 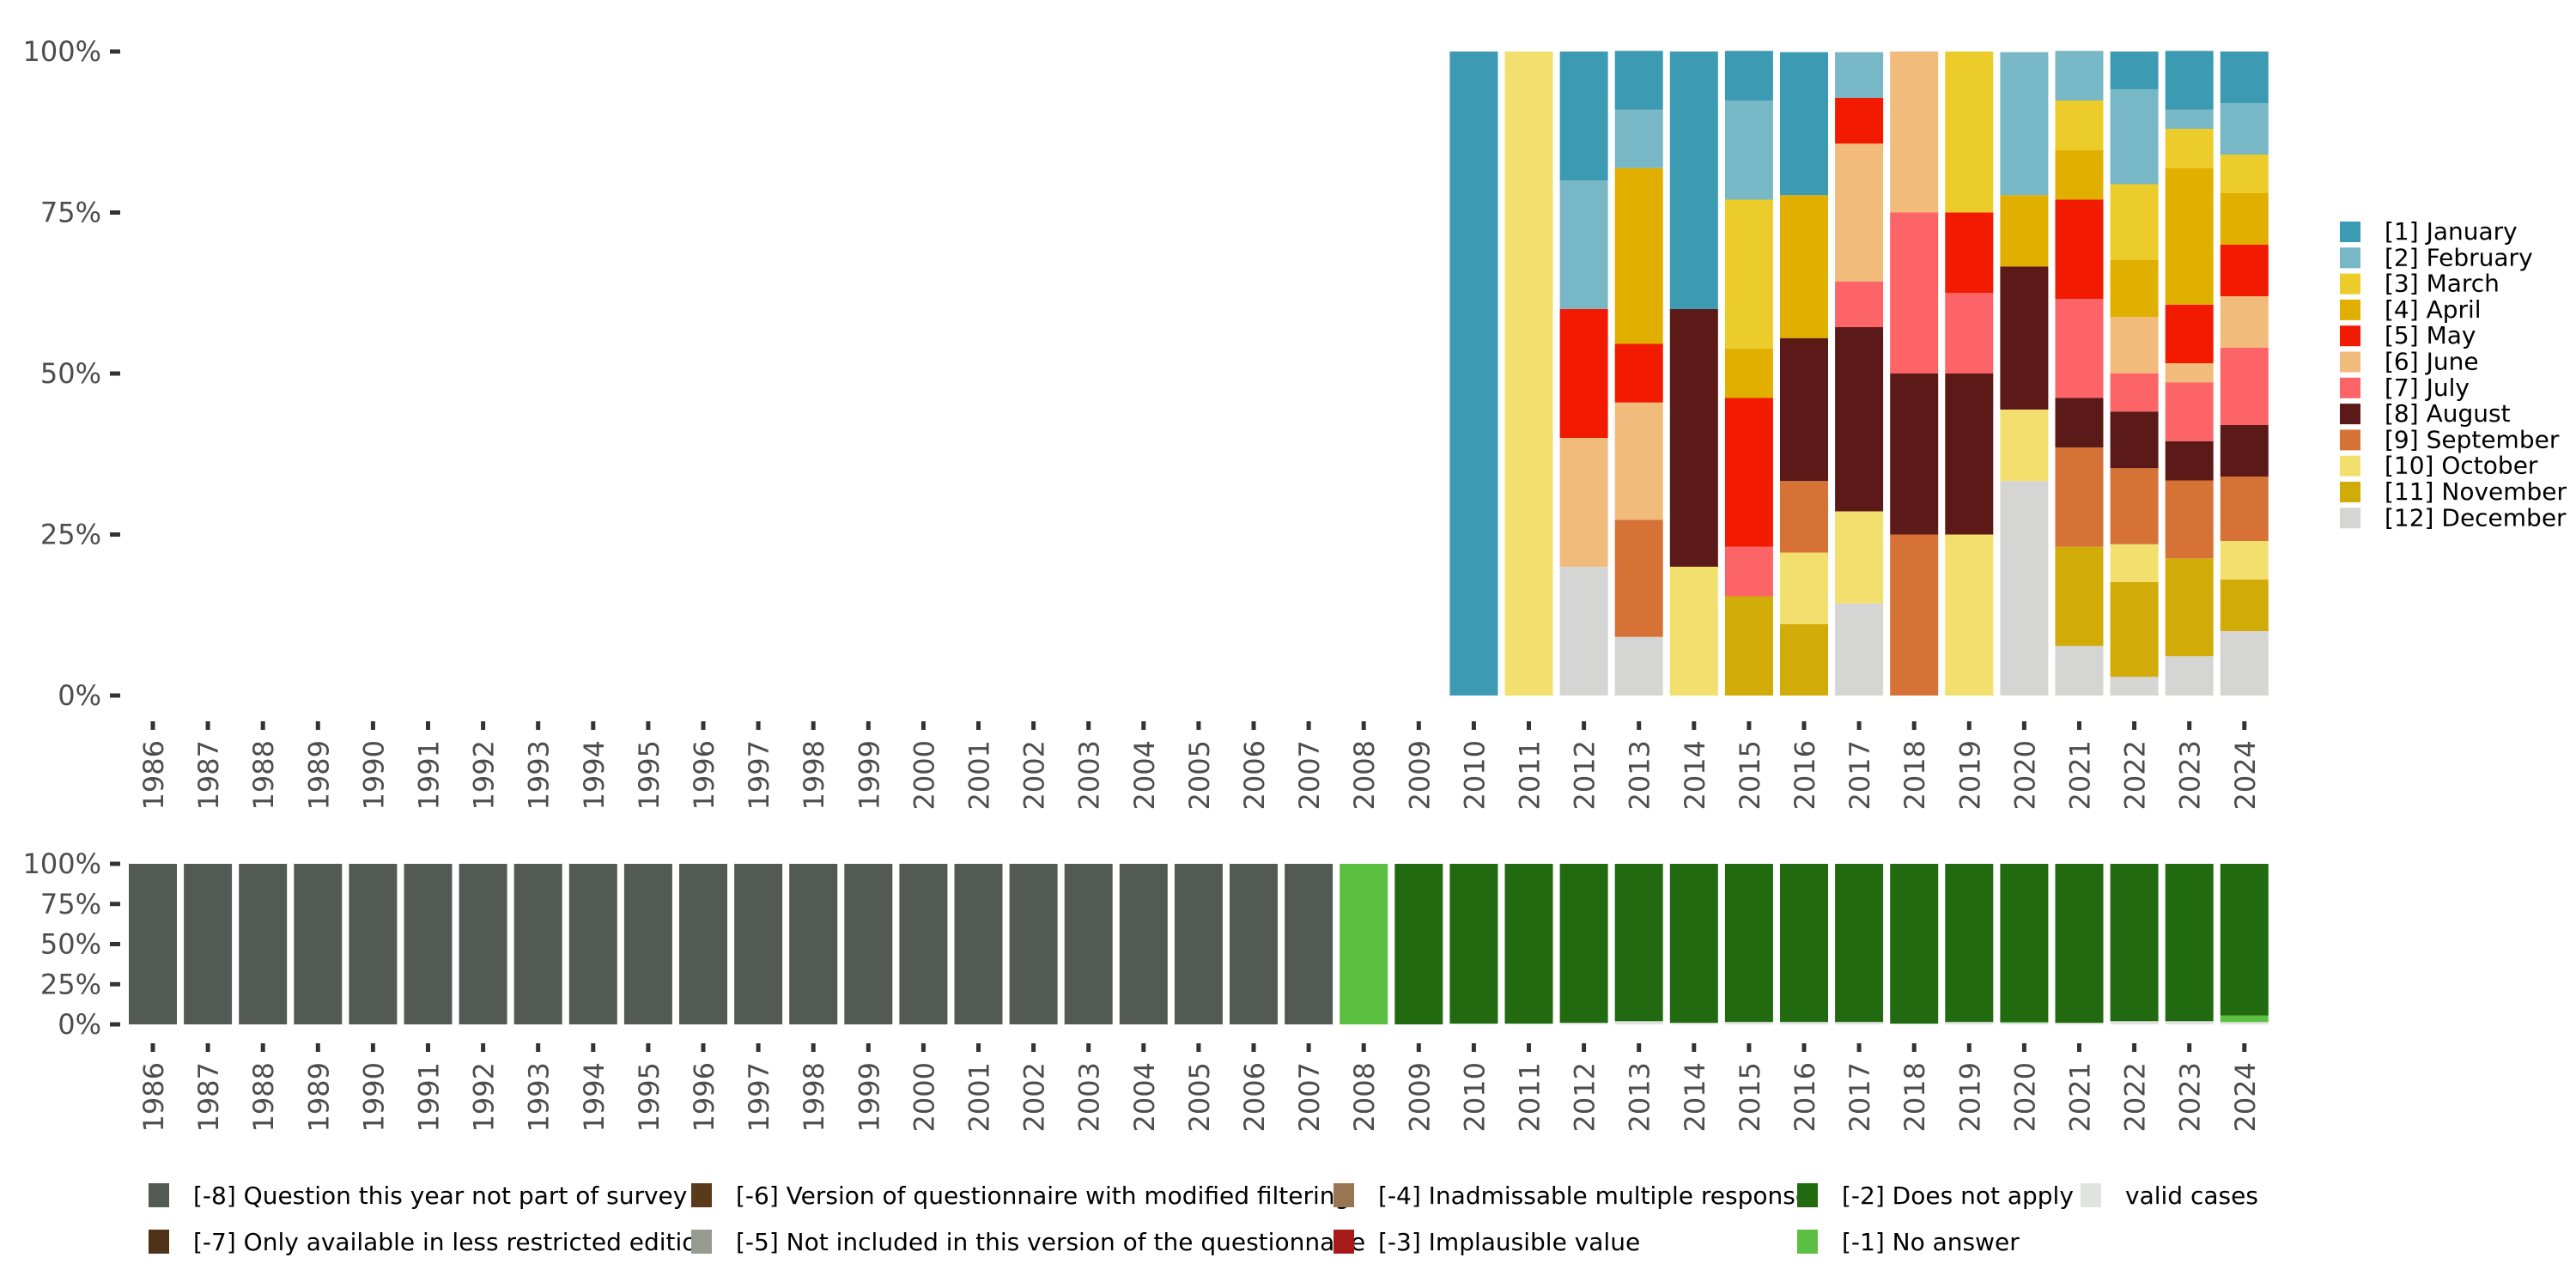 What do you see at coordinates (62, 864) in the screenshot?
I see `y-tick-label: 100%` at bounding box center [62, 864].